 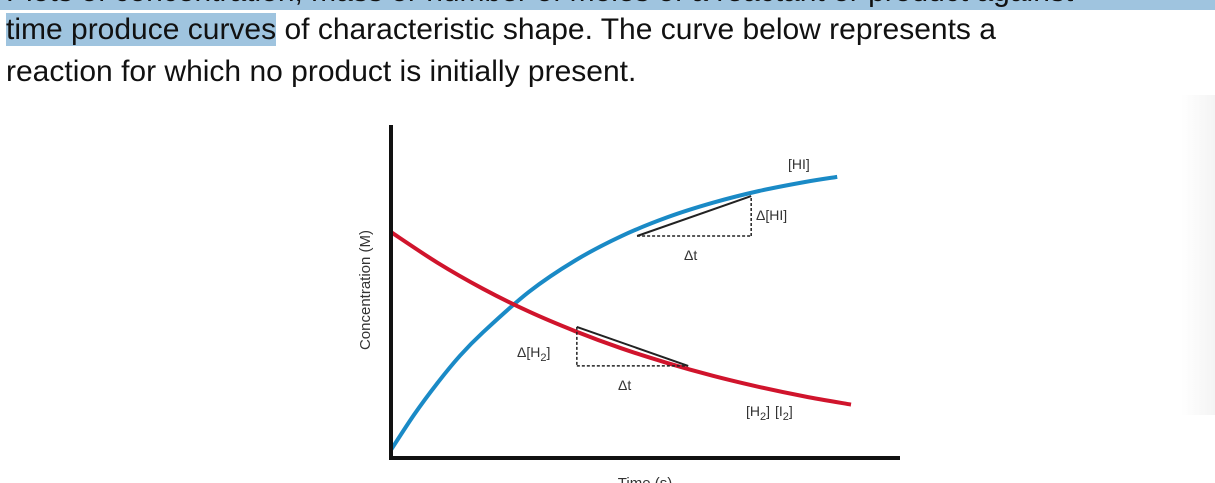 I want to click on highlighted-text: time produce curves, so click(x=141, y=29).